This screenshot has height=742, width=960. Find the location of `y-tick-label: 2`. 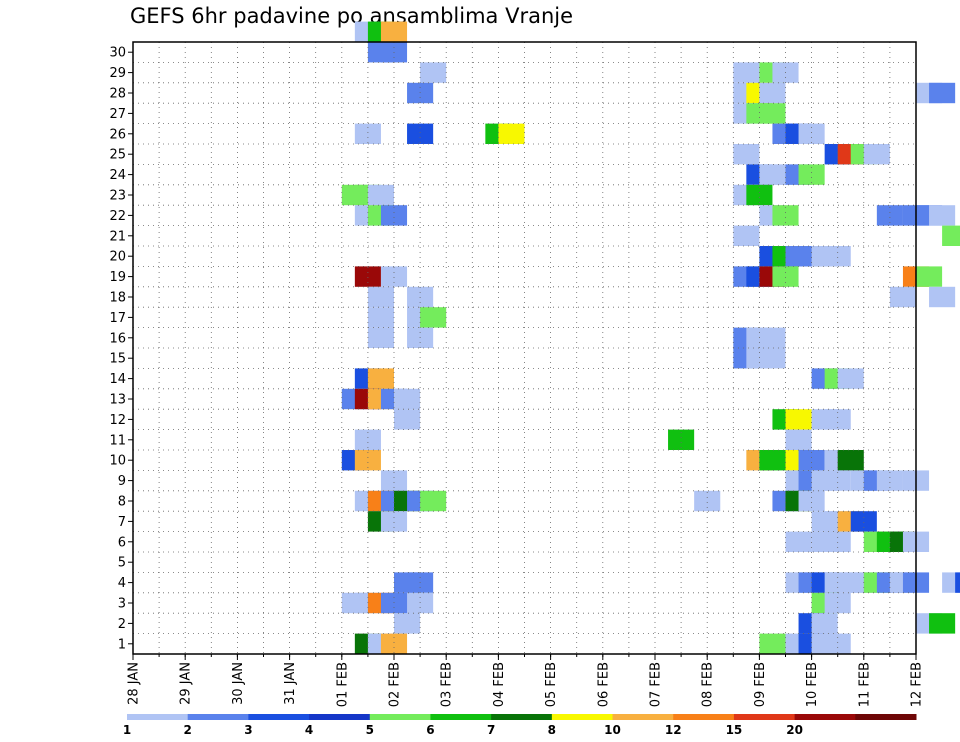

y-tick-label: 2 is located at coordinates (122, 624).